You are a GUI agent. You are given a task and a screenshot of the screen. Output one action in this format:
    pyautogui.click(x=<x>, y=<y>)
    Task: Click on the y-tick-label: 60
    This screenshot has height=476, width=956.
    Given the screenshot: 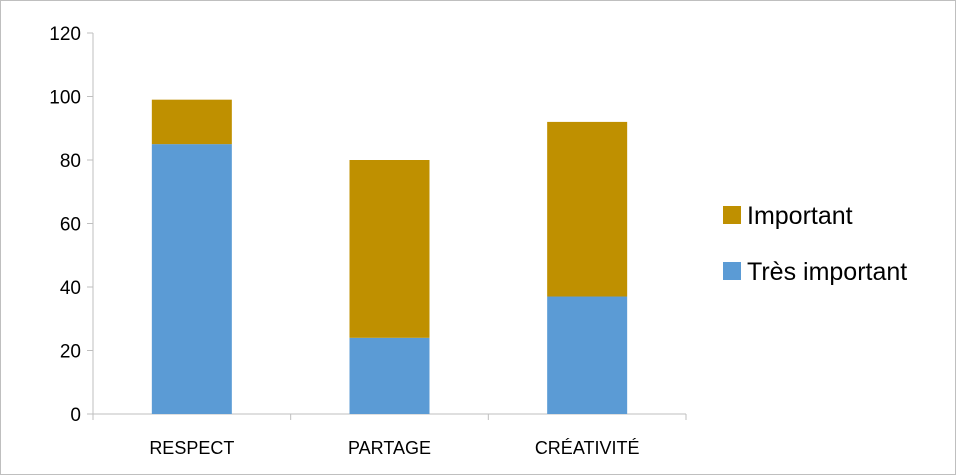 What is the action you would take?
    pyautogui.click(x=70, y=225)
    